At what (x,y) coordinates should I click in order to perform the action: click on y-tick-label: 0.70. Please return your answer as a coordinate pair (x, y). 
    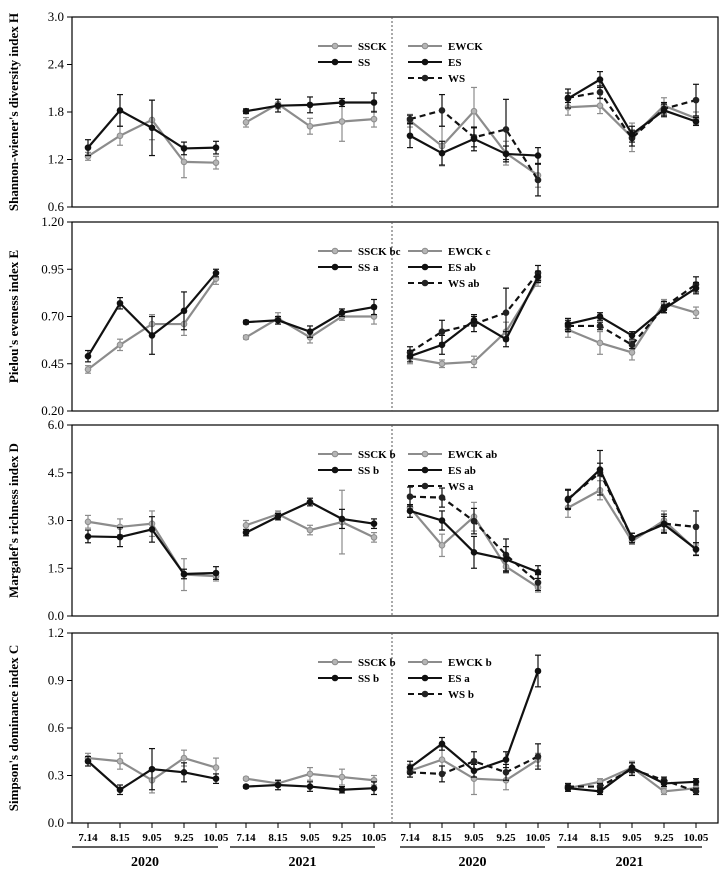
    Looking at the image, I should click on (52, 316).